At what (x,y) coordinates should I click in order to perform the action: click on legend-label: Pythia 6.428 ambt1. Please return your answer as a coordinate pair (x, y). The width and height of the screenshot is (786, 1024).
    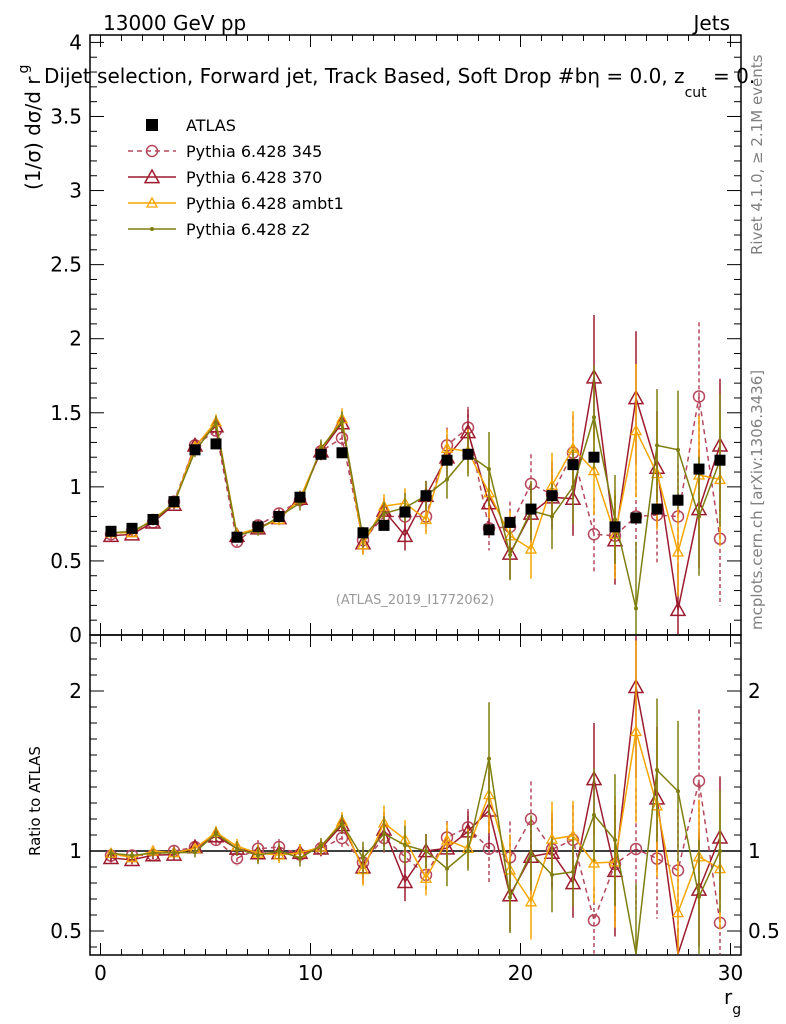
    Looking at the image, I should click on (265, 203).